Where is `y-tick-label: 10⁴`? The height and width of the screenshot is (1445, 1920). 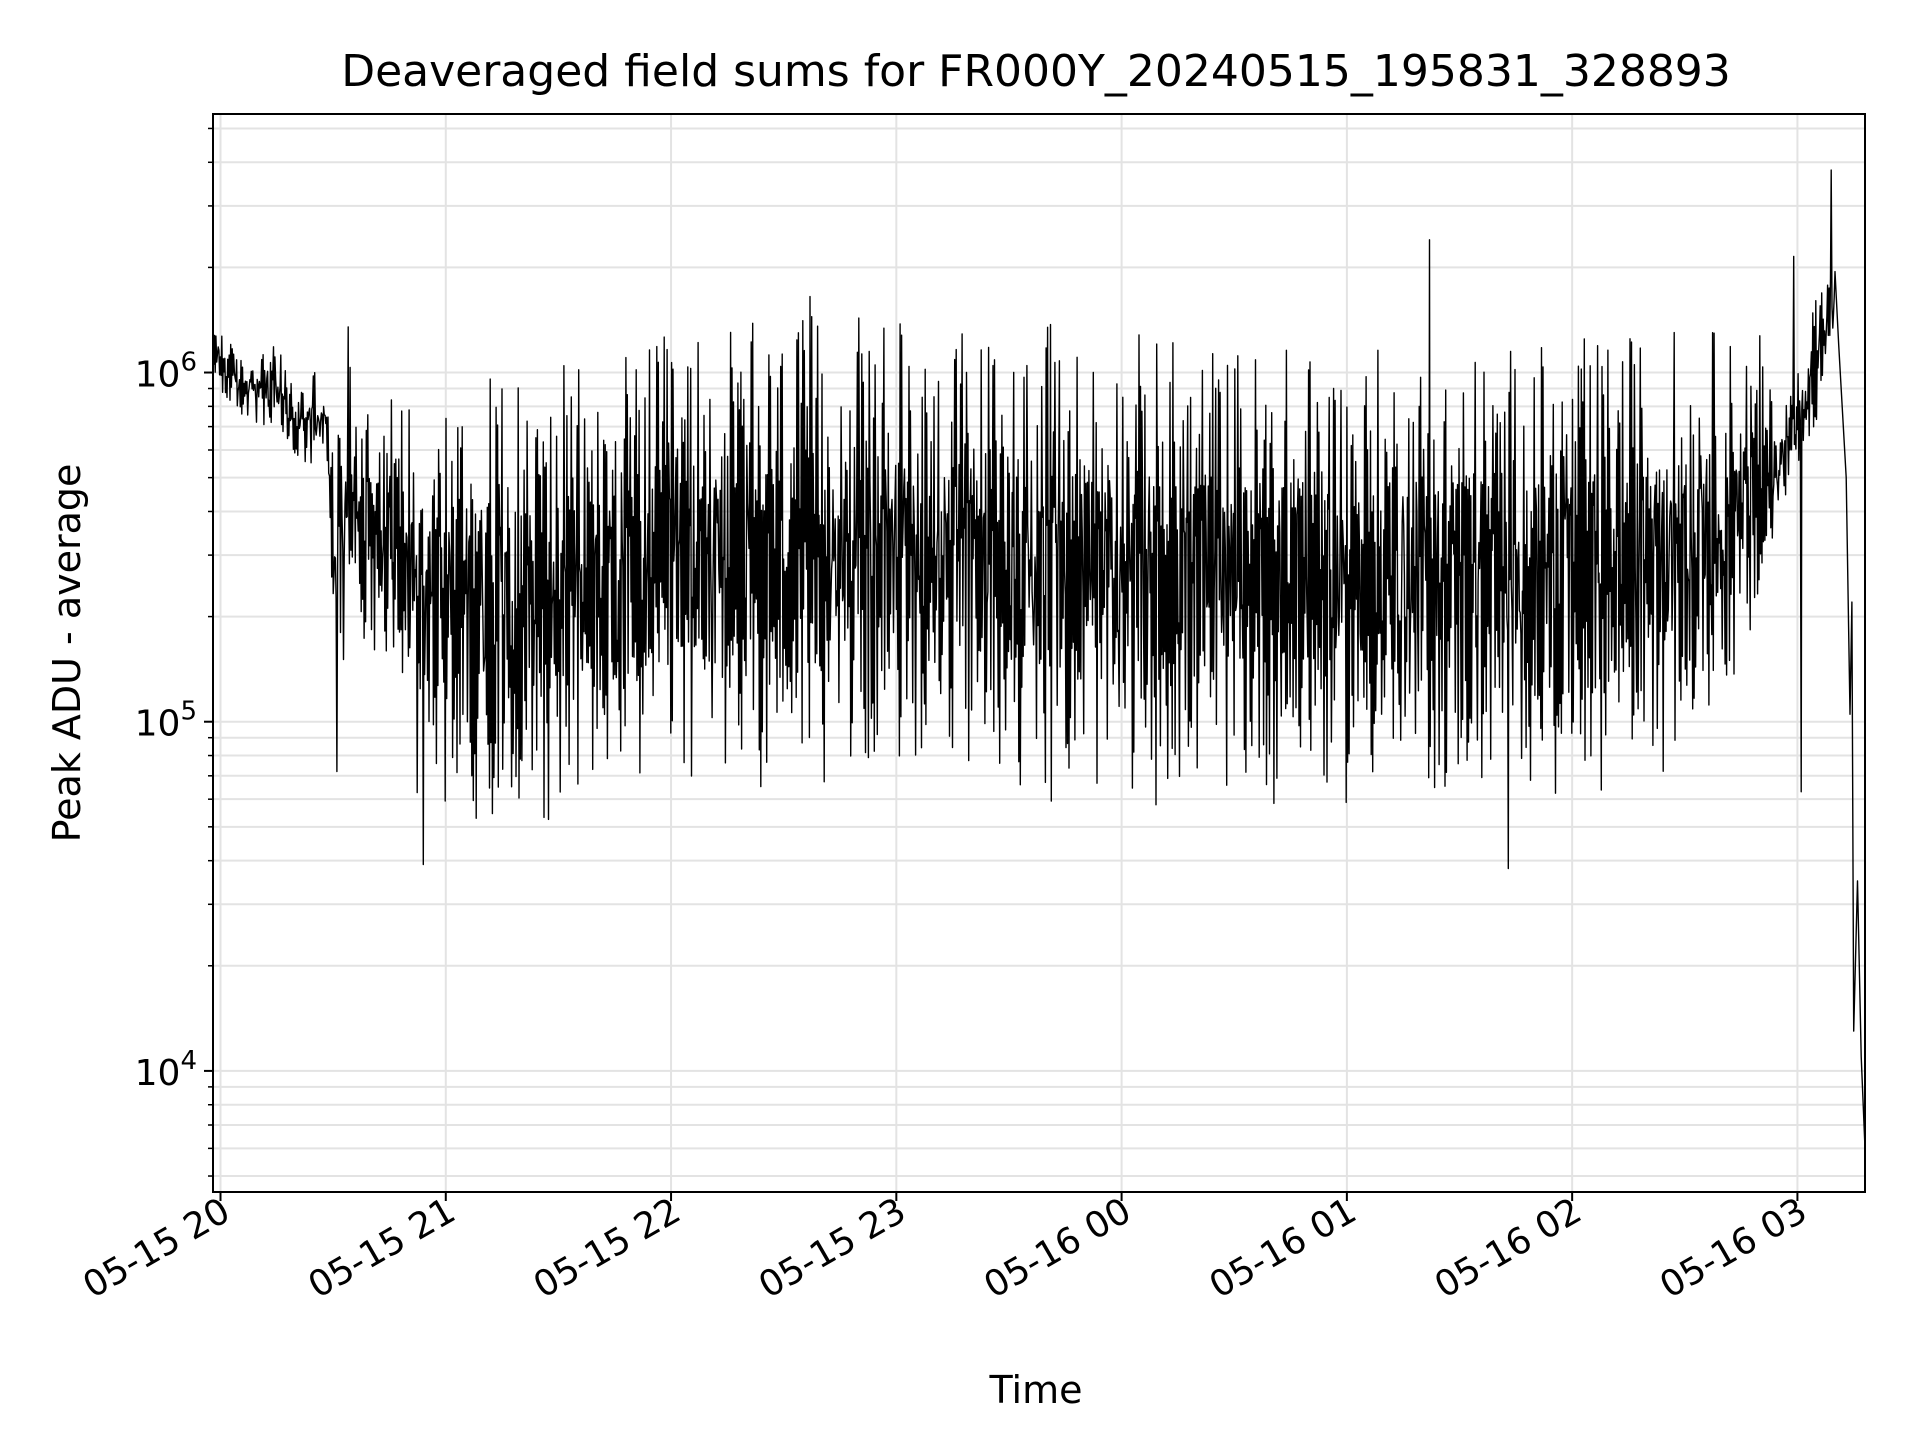 y-tick-label: 10⁴ is located at coordinates (166, 1070).